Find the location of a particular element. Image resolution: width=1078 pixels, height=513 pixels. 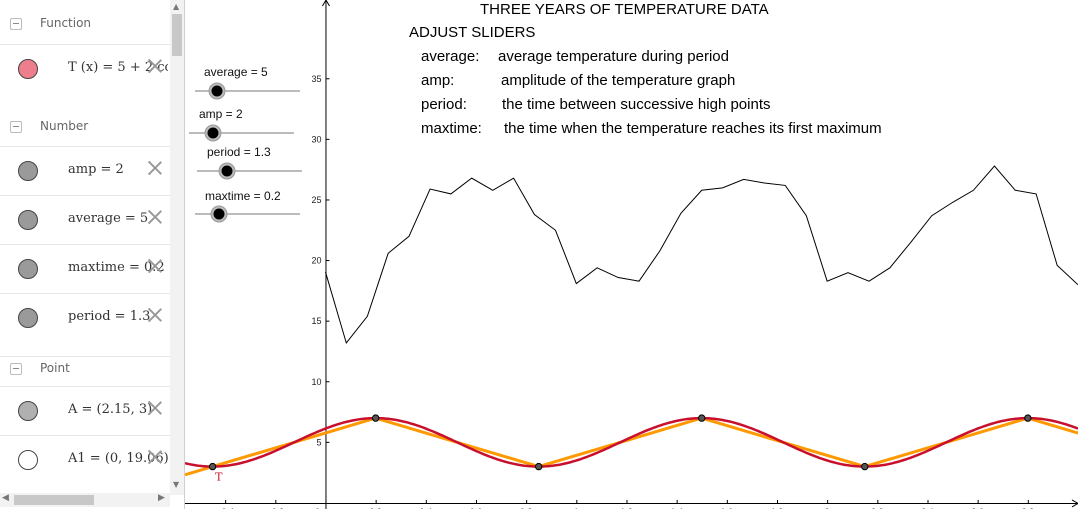

function-definition: T (x) = 5 + 2 cos is located at coordinates (118, 67).